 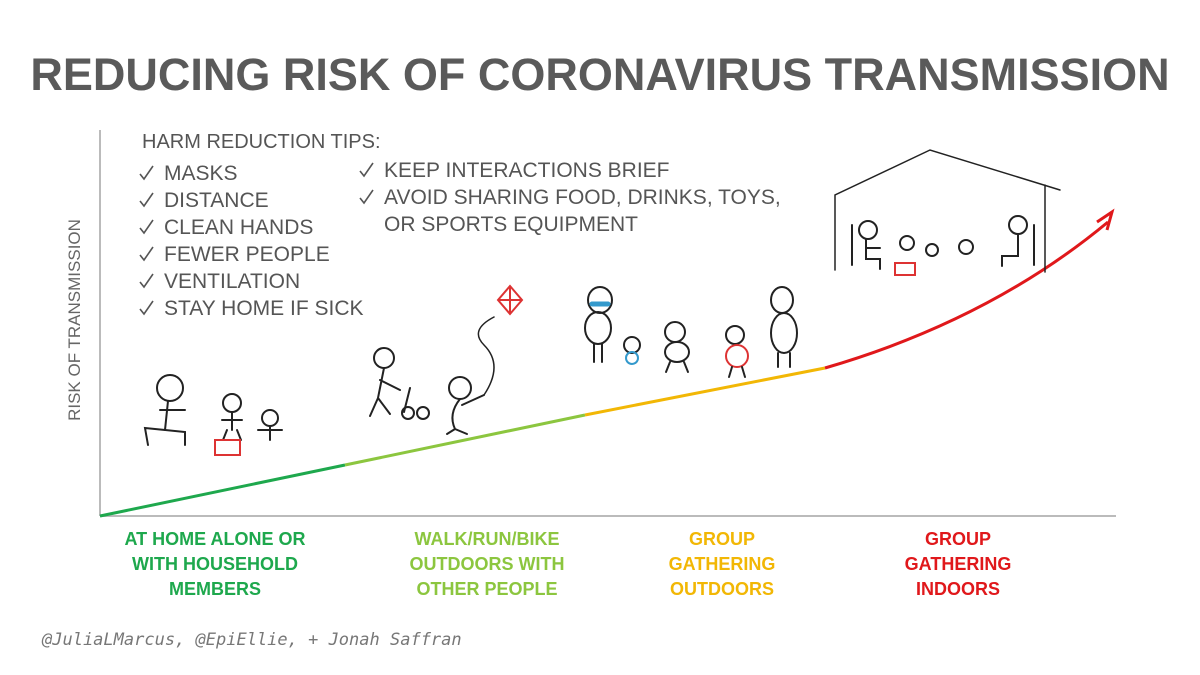 What do you see at coordinates (201, 173) in the screenshot?
I see `tip: MASKS` at bounding box center [201, 173].